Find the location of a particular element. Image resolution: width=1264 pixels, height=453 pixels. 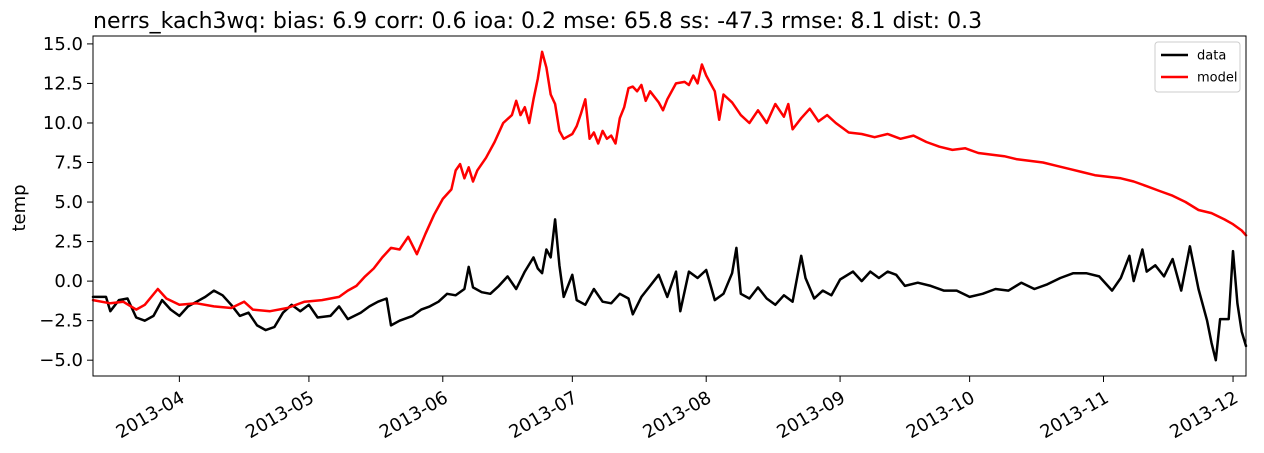

y-tick-label: 12.5 is located at coordinates (63, 83).